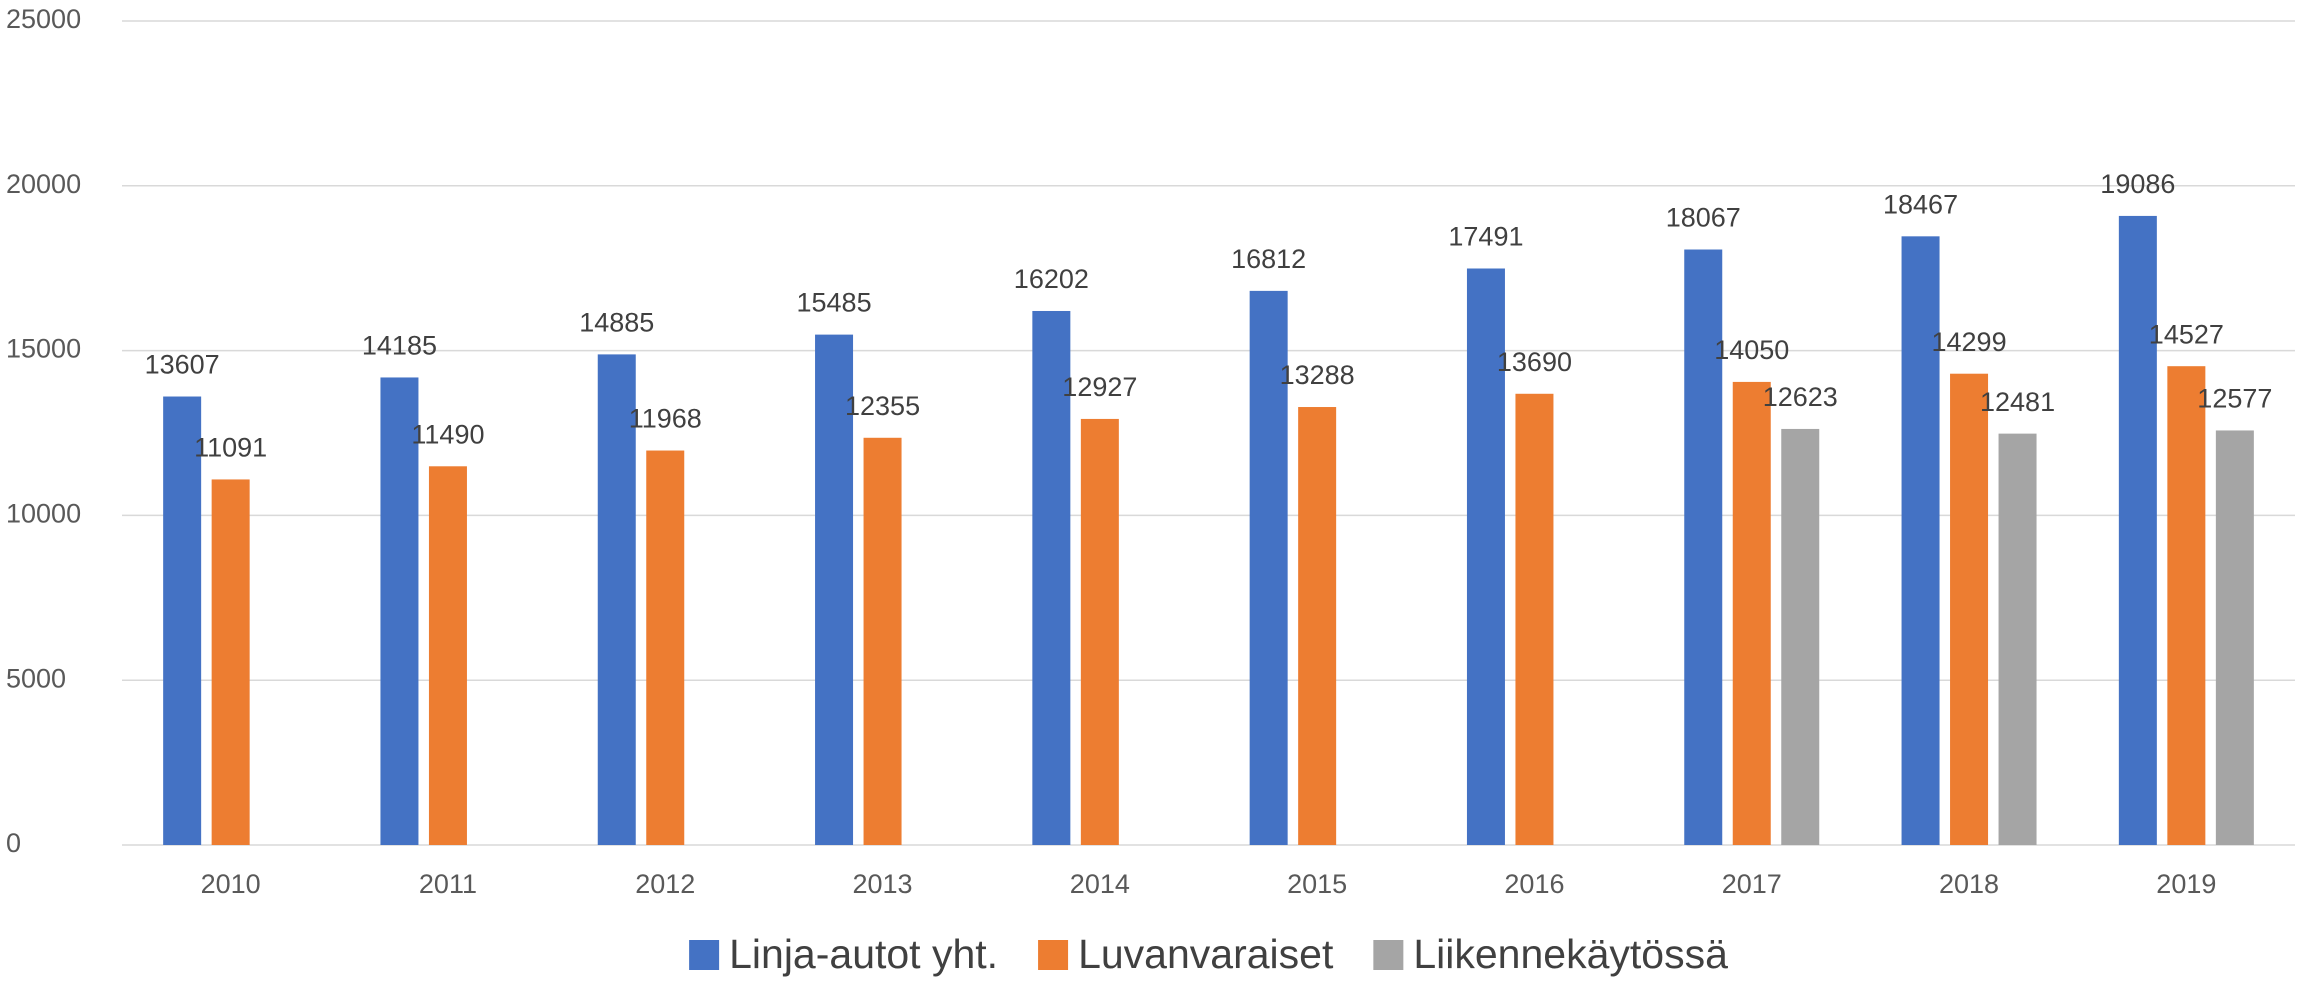  Describe the element at coordinates (1317, 884) in the screenshot. I see `x-tick-label: 2015` at that location.